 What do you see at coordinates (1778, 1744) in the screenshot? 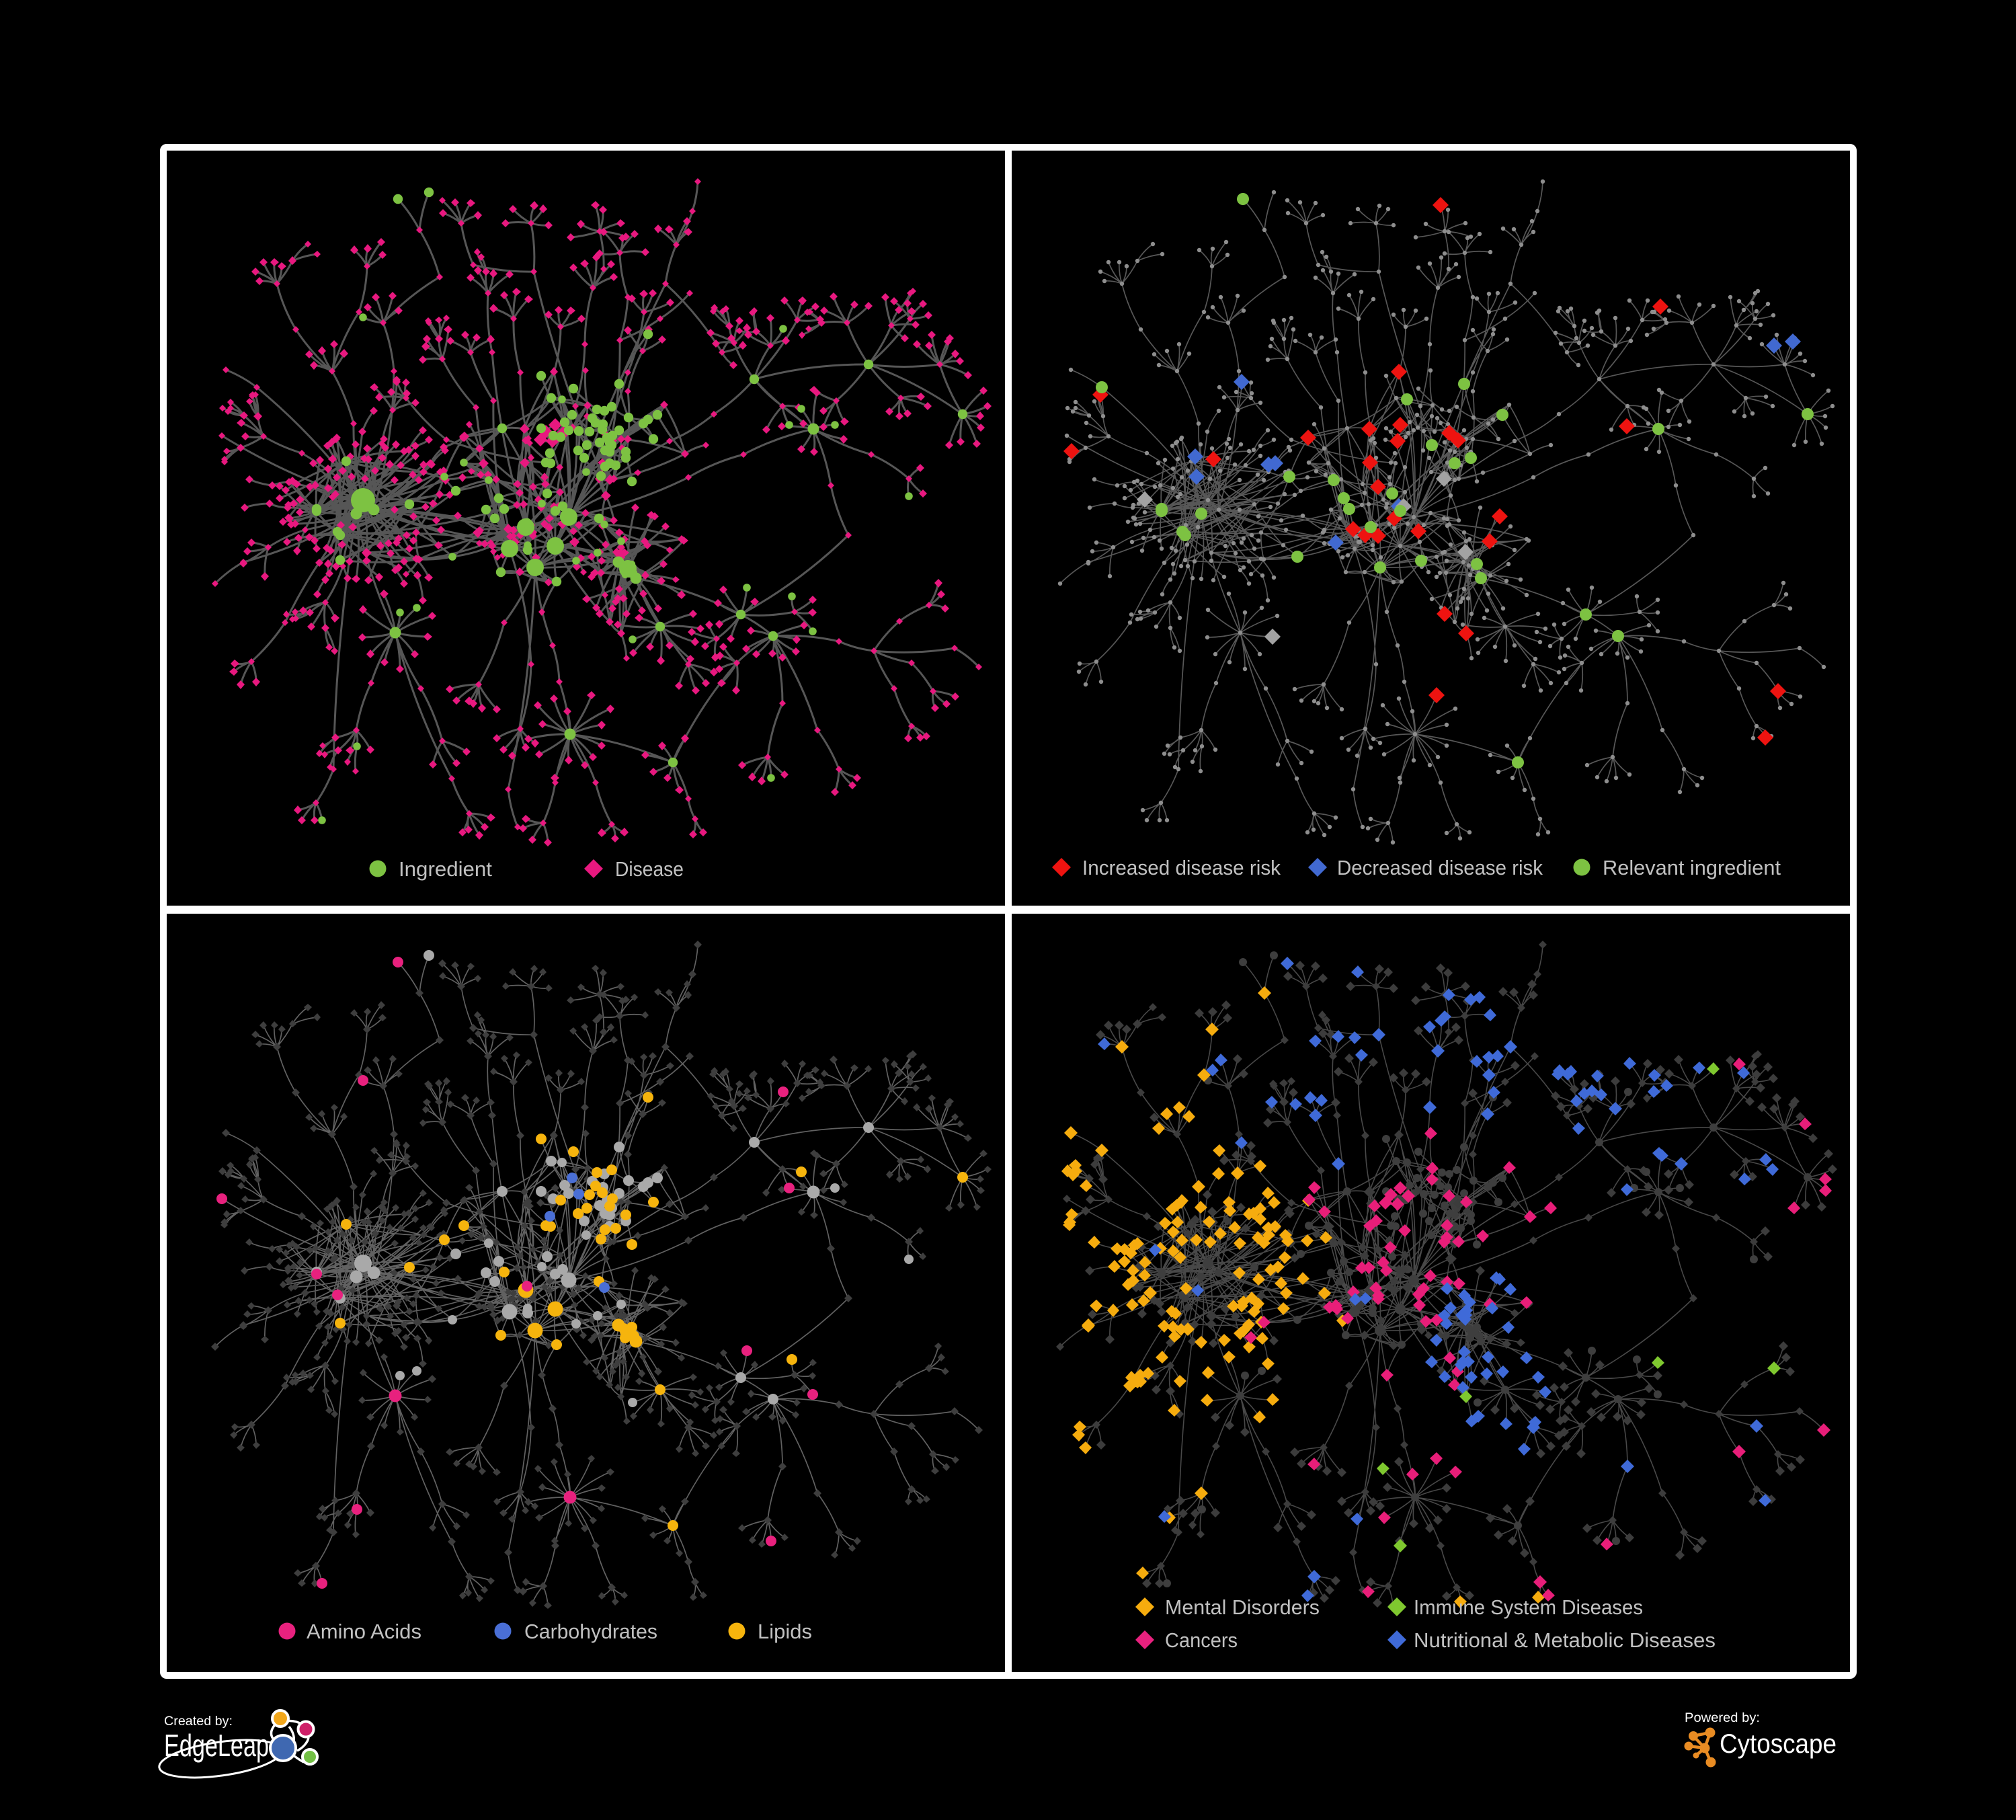
I see `svg-text: Cytoscape` at bounding box center [1778, 1744].